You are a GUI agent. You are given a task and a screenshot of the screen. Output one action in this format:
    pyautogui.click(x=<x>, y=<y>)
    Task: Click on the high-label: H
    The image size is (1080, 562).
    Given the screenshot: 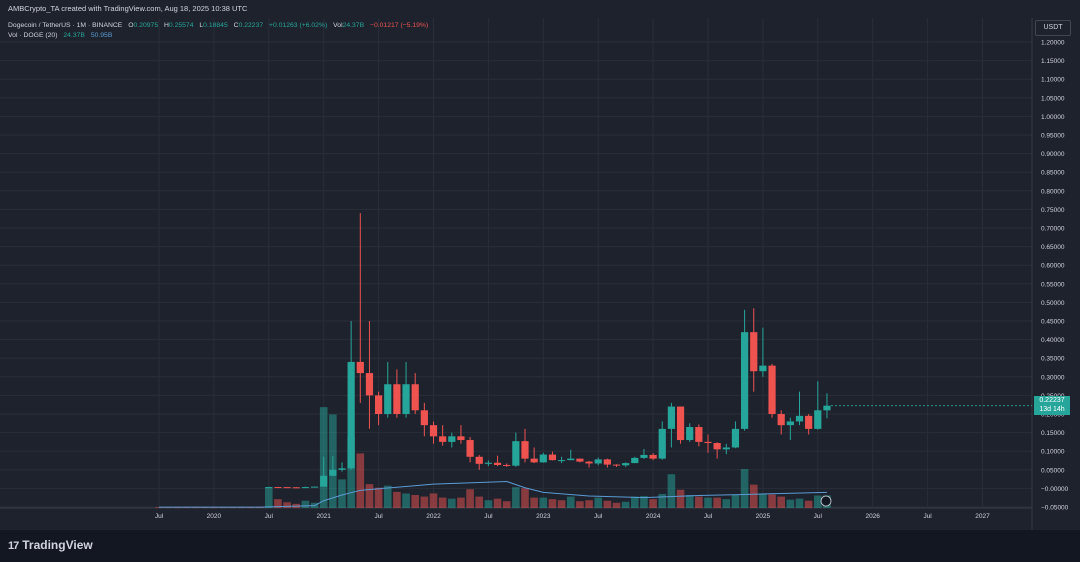 What is the action you would take?
    pyautogui.click(x=166, y=25)
    